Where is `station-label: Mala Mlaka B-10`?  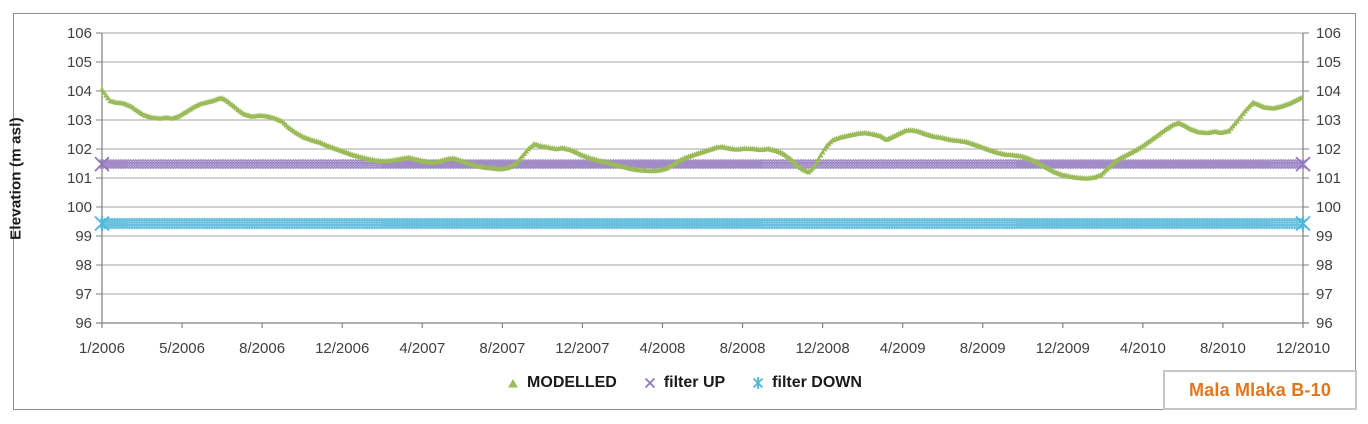 station-label: Mala Mlaka B-10 is located at coordinates (1260, 389).